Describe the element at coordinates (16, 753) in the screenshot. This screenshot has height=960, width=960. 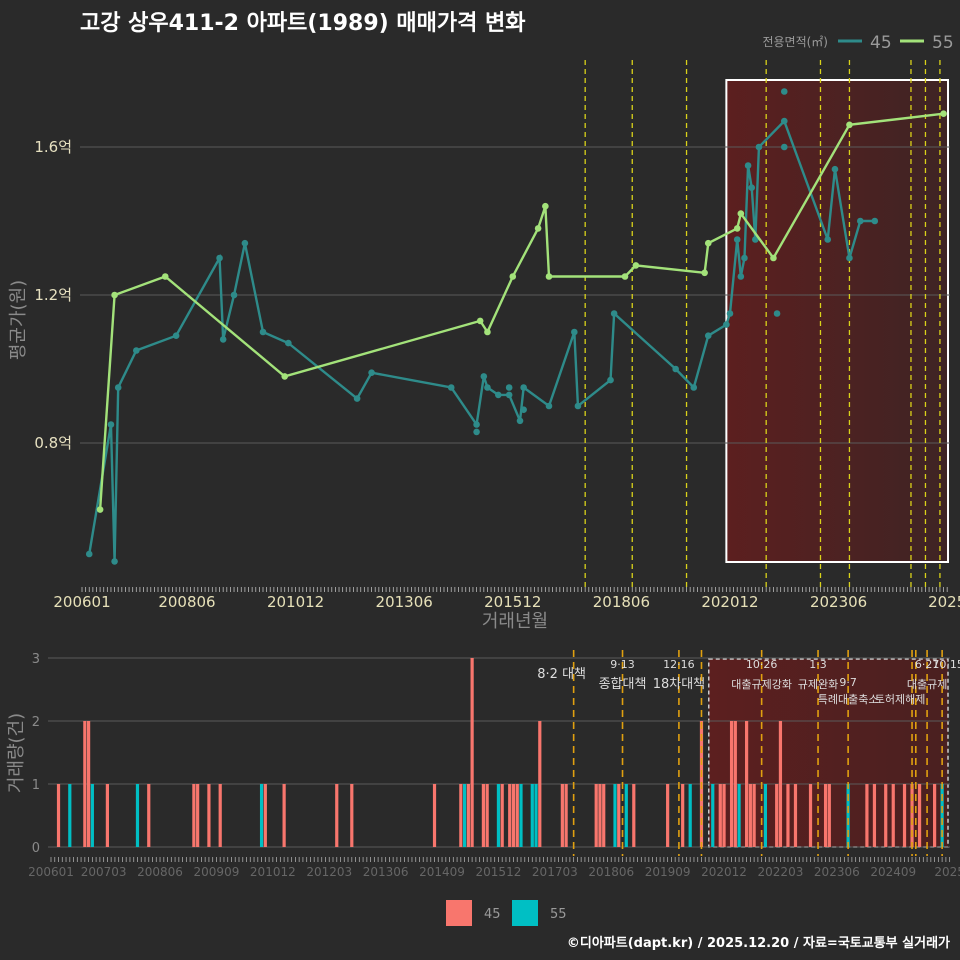
I see `y-axis-title: 거래량(건)` at that location.